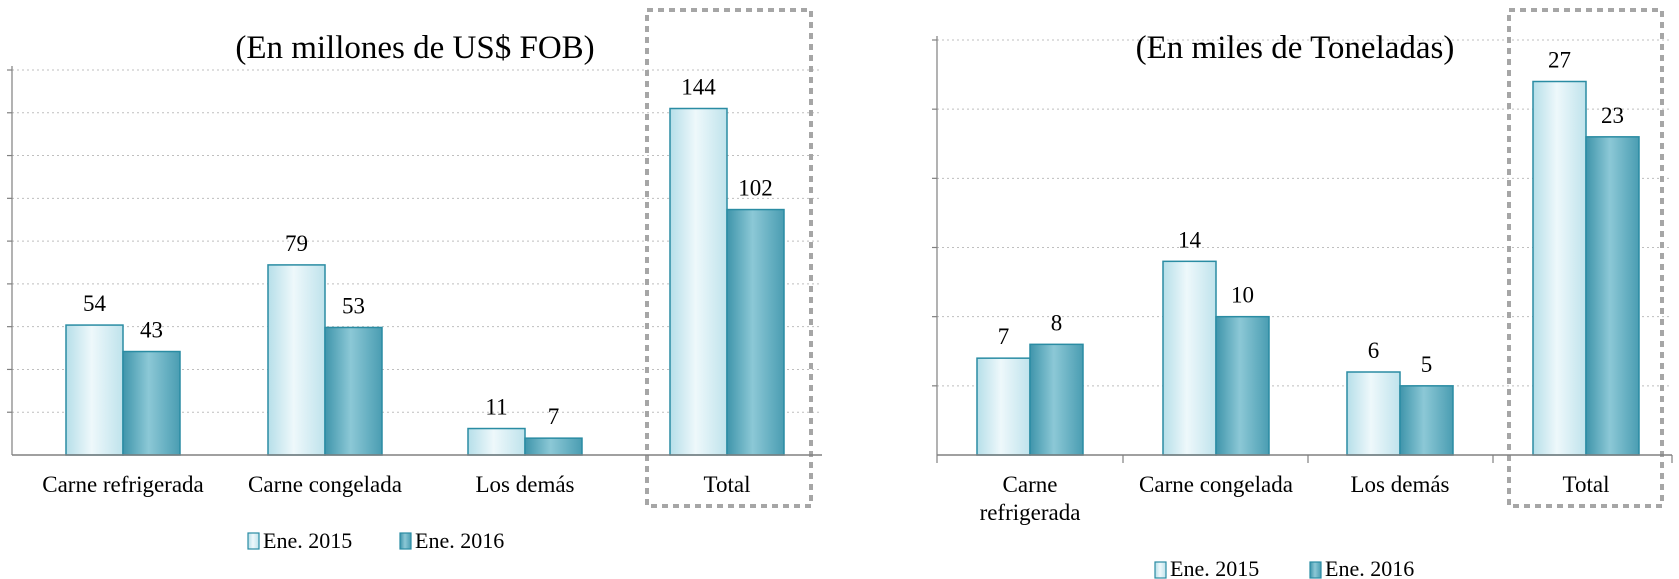 Image resolution: width=1679 pixels, height=579 pixels. I want to click on data-label: 102, so click(755, 188).